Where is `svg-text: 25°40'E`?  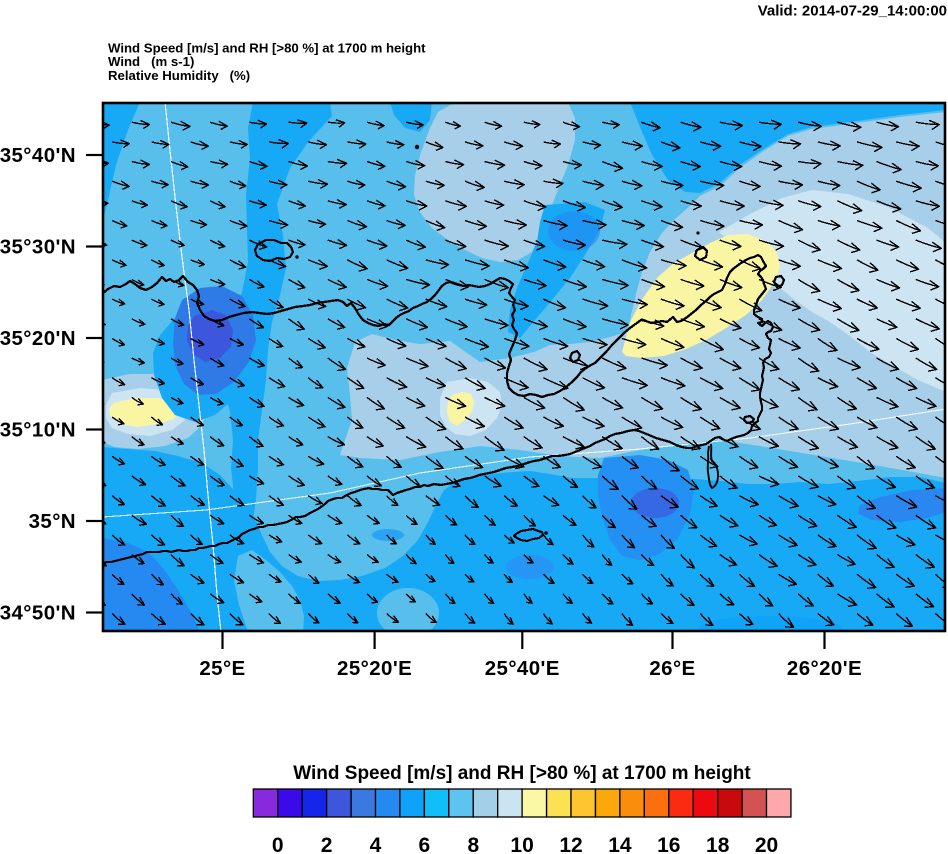 svg-text: 25°40'E is located at coordinates (522, 668).